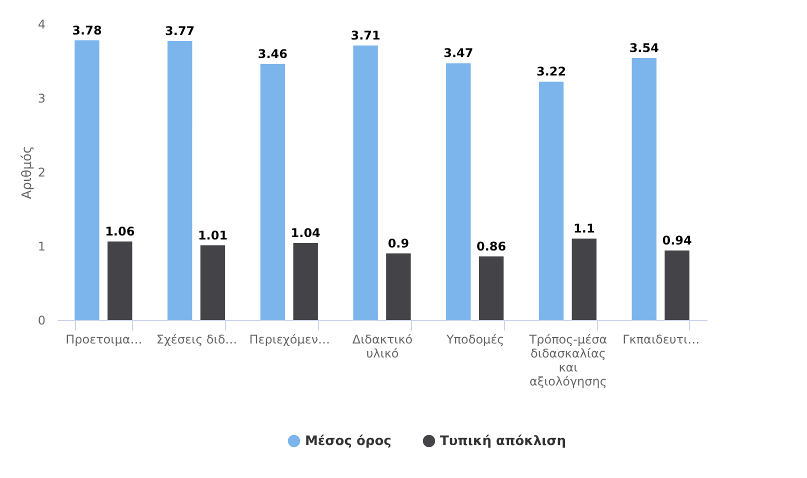 Image resolution: width=807 pixels, height=478 pixels. Describe the element at coordinates (474, 339) in the screenshot. I see `x-tick-label: Υποδομές` at that location.